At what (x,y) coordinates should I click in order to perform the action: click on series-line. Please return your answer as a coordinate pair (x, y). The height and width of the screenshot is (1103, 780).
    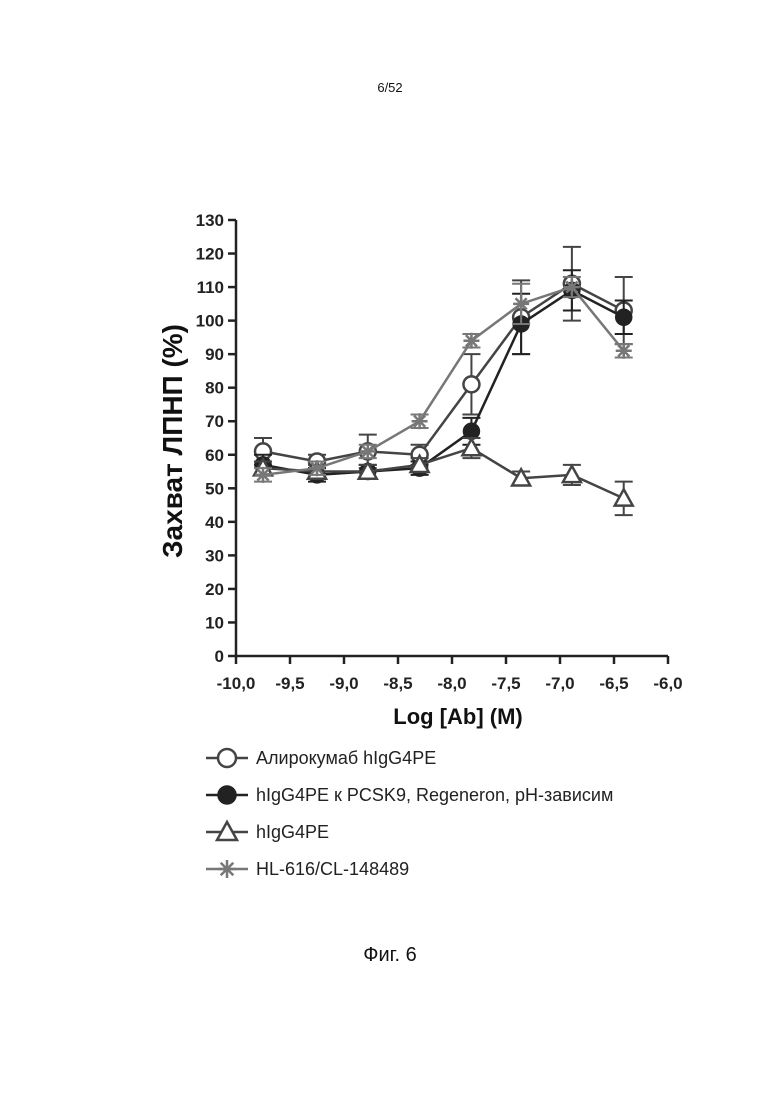
    Looking at the image, I should click on (443, 381).